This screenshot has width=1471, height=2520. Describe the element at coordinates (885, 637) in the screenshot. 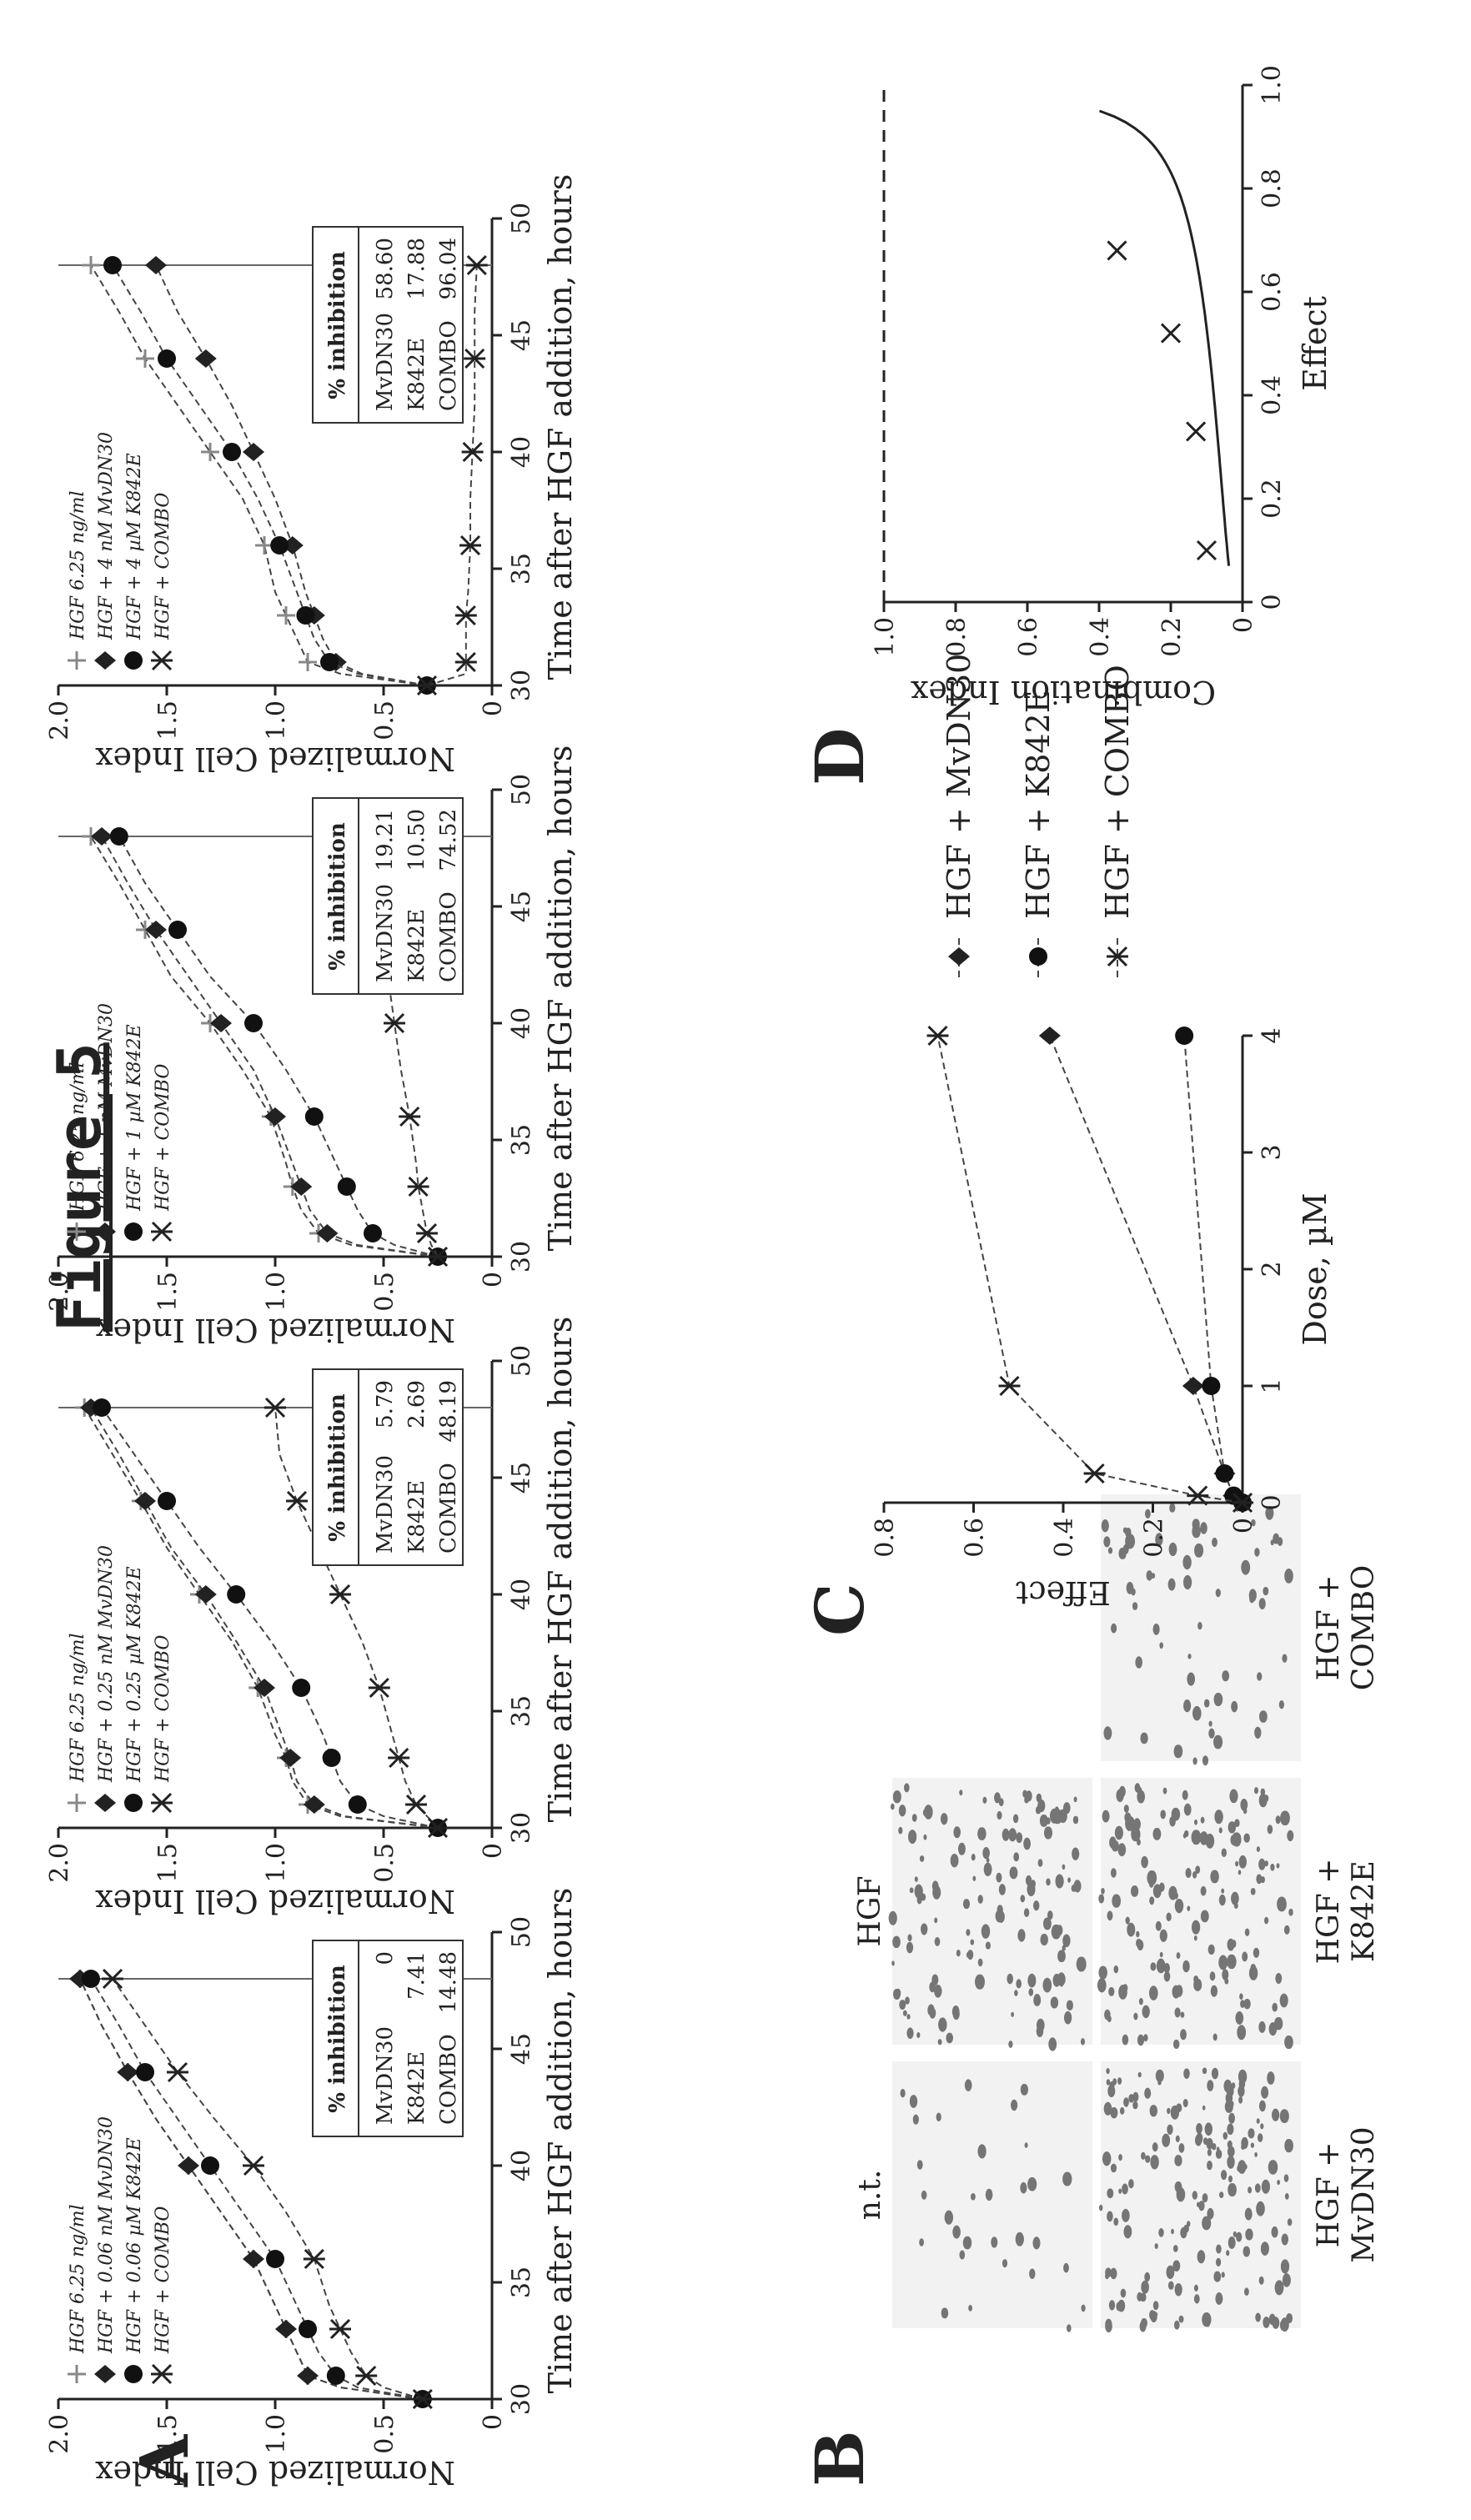

I see `y-tick-label: 1.0` at that location.